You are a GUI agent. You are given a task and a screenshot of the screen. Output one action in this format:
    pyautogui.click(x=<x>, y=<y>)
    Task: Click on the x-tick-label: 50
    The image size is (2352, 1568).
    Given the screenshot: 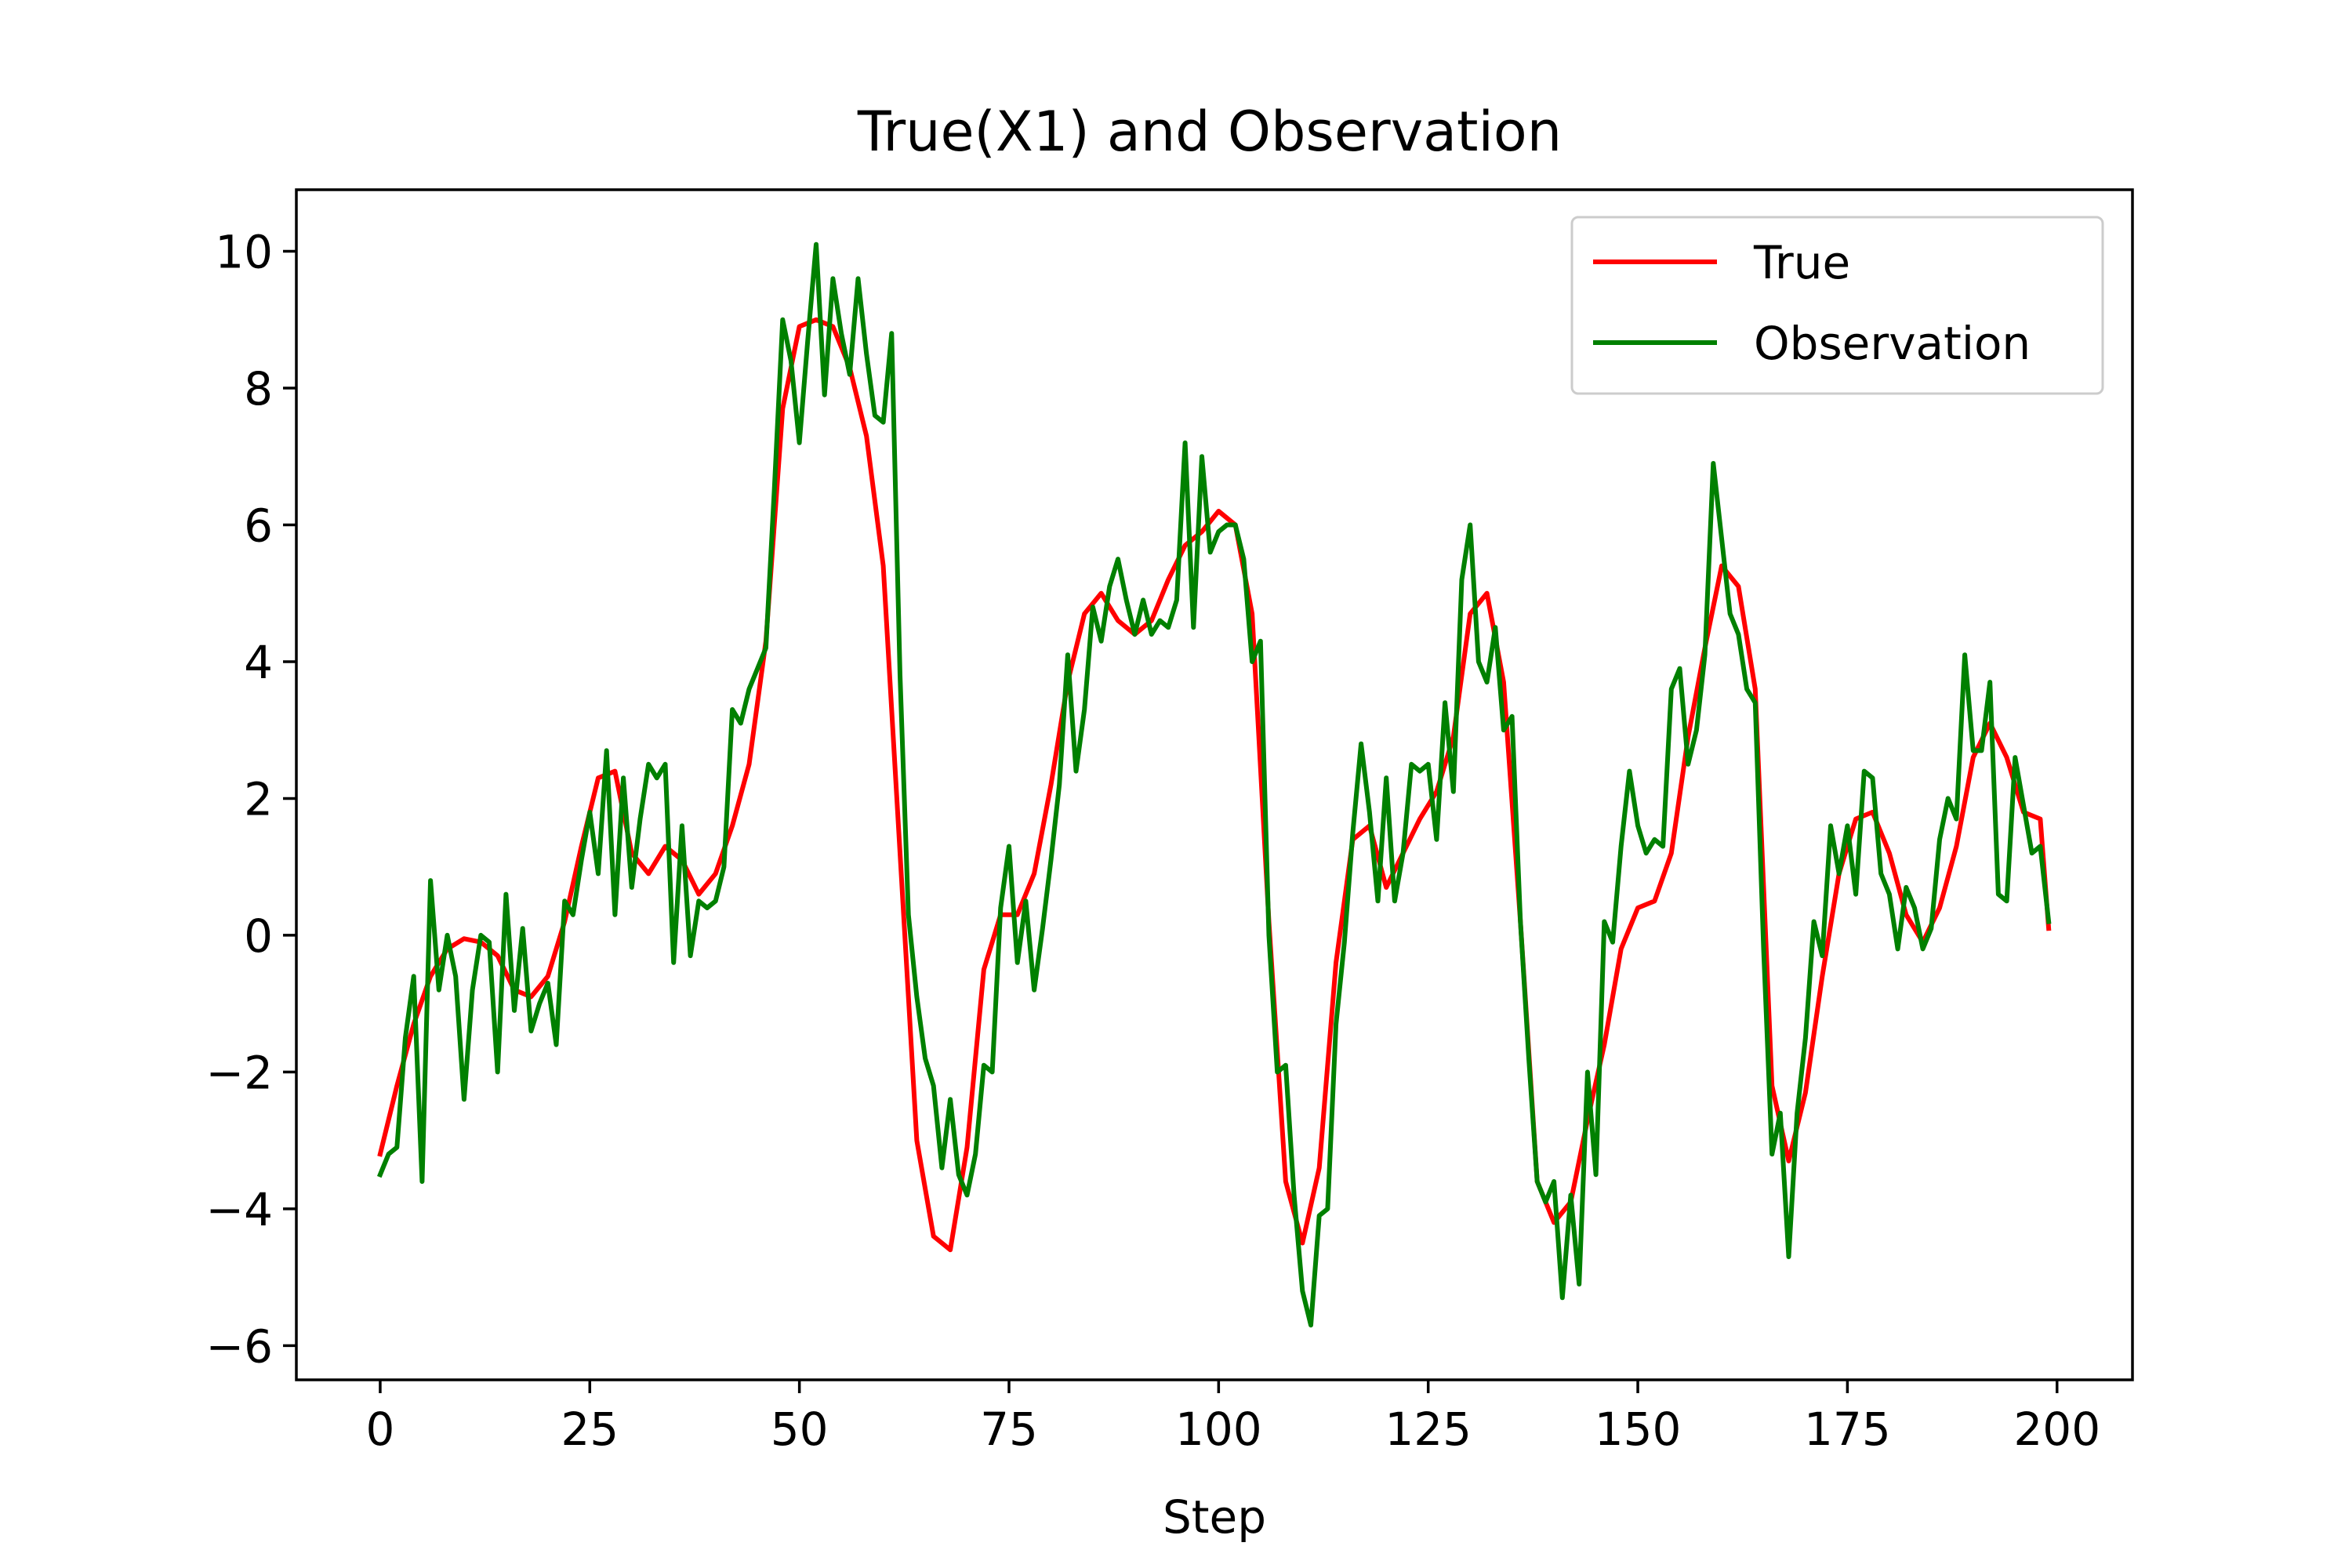 What is the action you would take?
    pyautogui.click(x=800, y=1429)
    